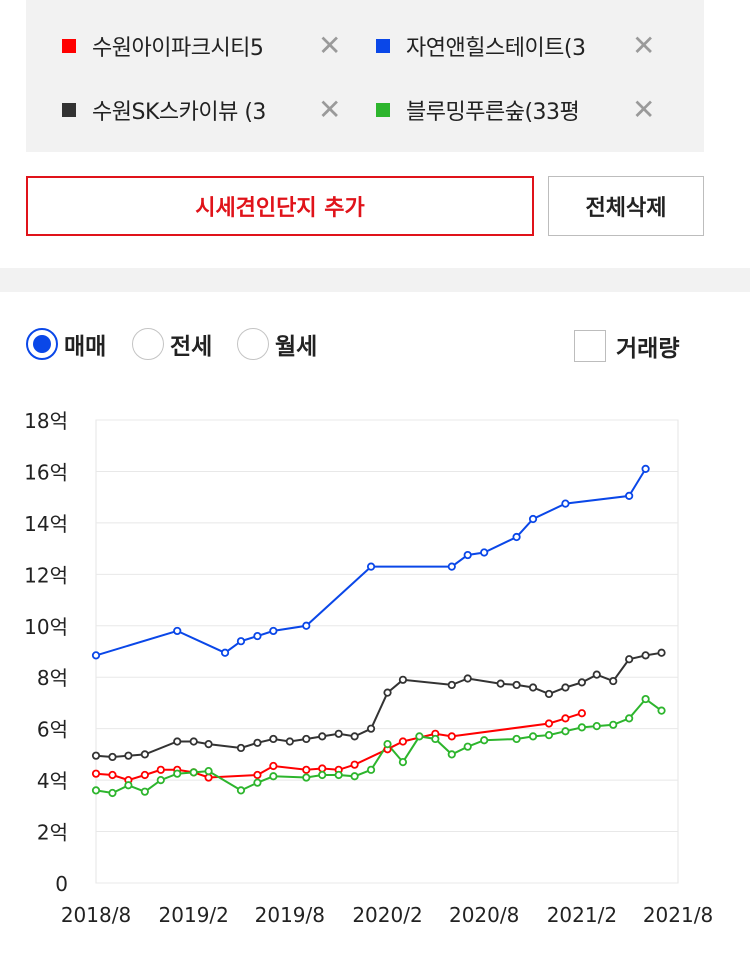  Describe the element at coordinates (590, 346) in the screenshot. I see `checkbox-box` at that location.